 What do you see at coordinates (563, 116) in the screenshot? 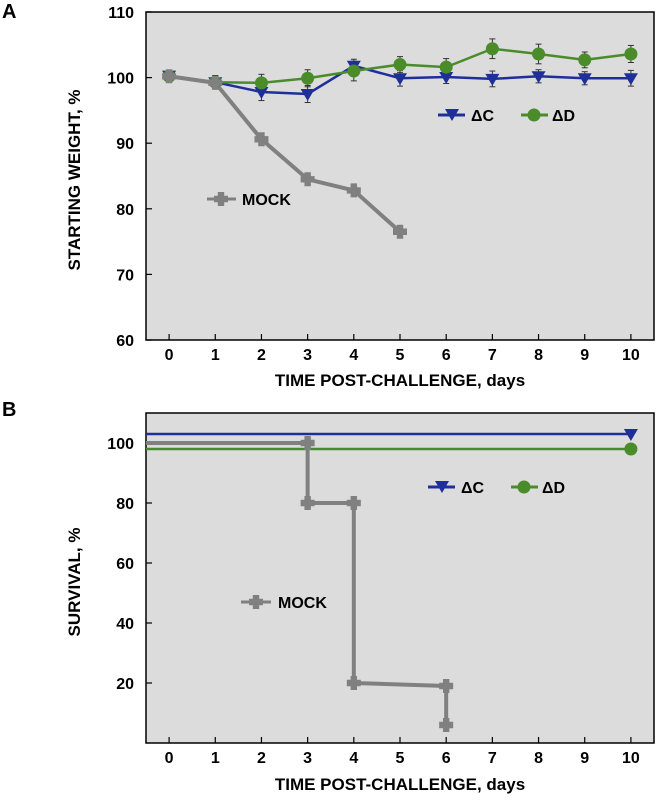
I see `legend-dd-label: ΔD` at bounding box center [563, 116].